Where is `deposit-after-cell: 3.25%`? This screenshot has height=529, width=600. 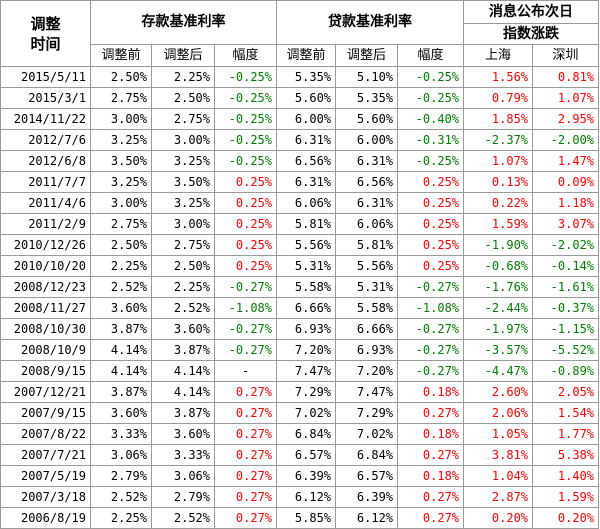 deposit-after-cell: 3.25% is located at coordinates (183, 203).